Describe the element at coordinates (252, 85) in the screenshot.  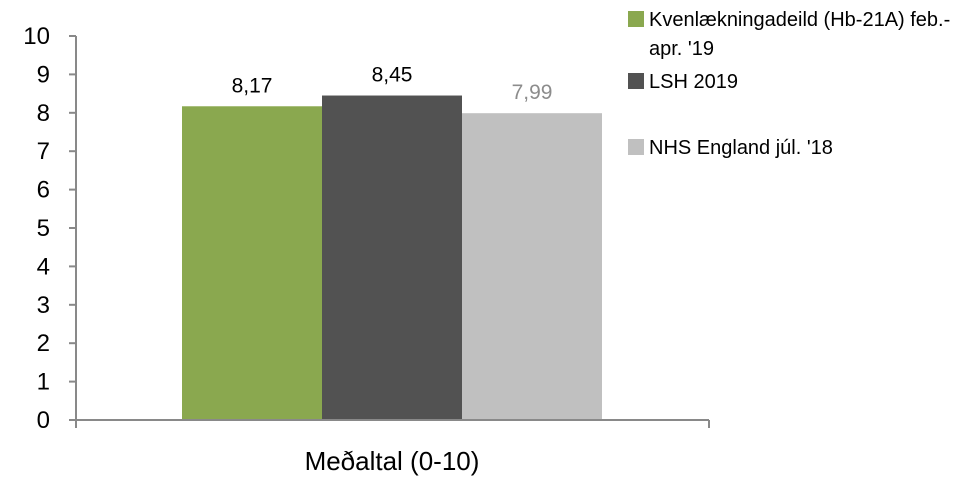
I see `data-label-1: 8,17` at that location.